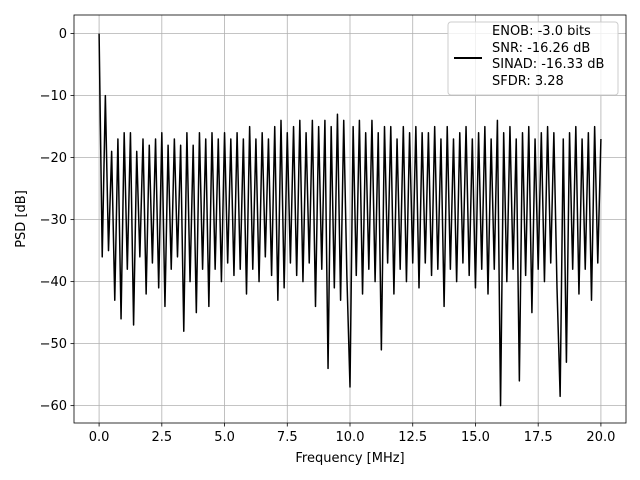 The height and width of the screenshot is (480, 640). What do you see at coordinates (53, 158) in the screenshot?
I see `y-tick-label: −20` at bounding box center [53, 158].